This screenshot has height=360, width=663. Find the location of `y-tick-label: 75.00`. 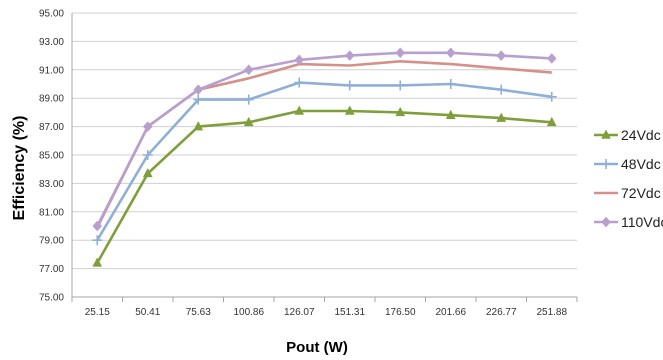

y-tick-label: 75.00 is located at coordinates (51, 298).